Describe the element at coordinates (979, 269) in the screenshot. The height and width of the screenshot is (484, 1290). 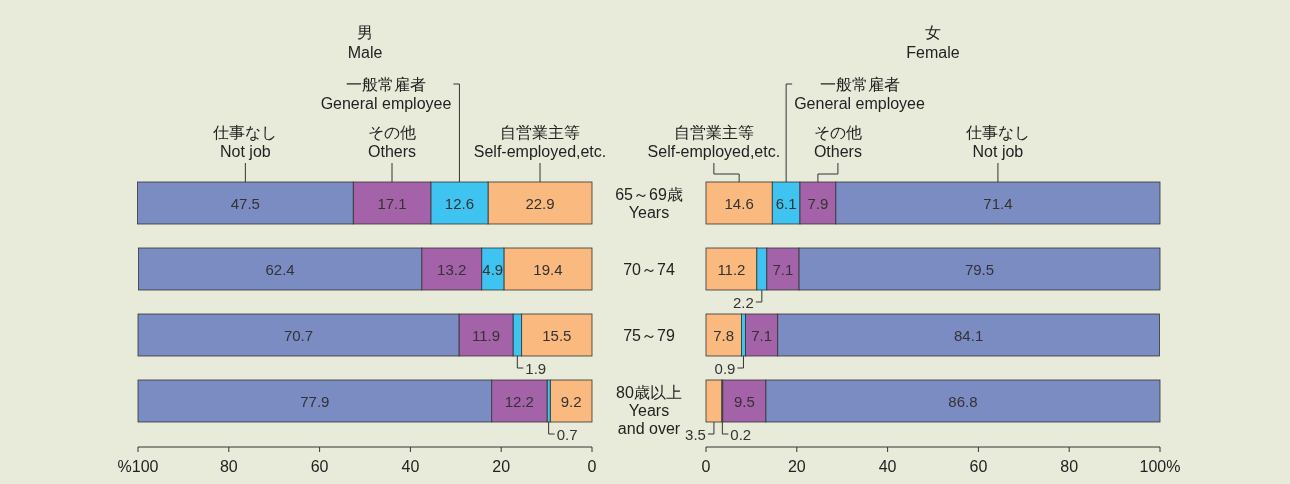
I see `data-label: 79.5` at that location.